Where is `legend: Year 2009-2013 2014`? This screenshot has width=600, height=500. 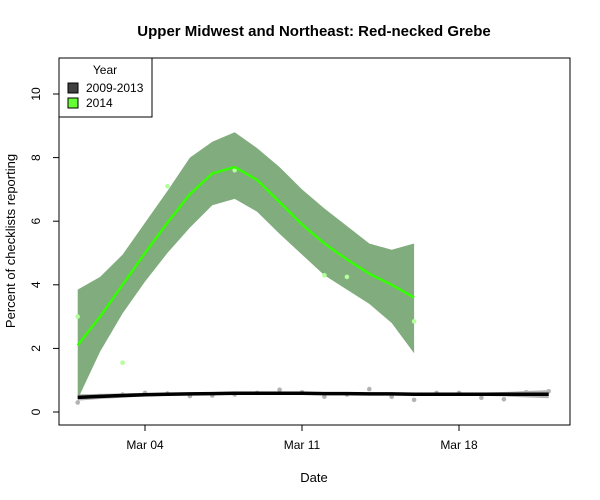 legend: Year 2009-2013 2014 is located at coordinates (105, 87).